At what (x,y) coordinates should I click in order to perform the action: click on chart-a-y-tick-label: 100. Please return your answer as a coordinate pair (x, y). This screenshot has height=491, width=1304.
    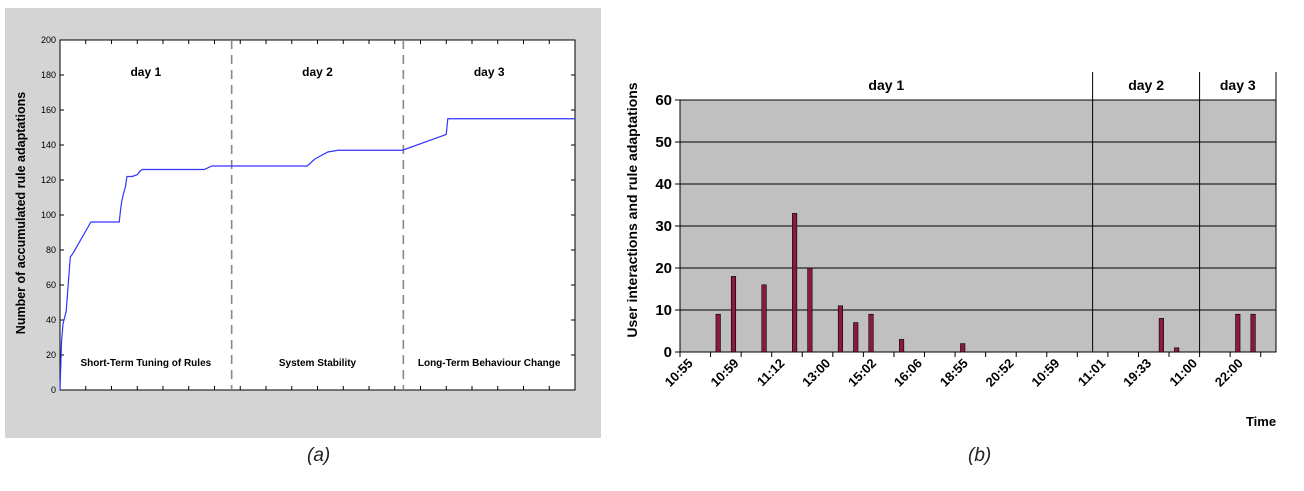
    Looking at the image, I should click on (48, 215).